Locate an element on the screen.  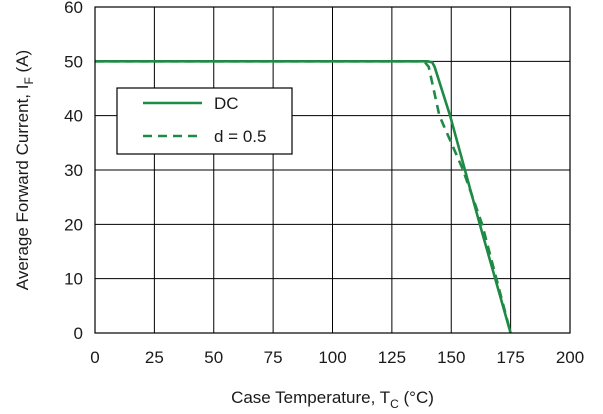
y-tick-30: 30 is located at coordinates (73, 170).